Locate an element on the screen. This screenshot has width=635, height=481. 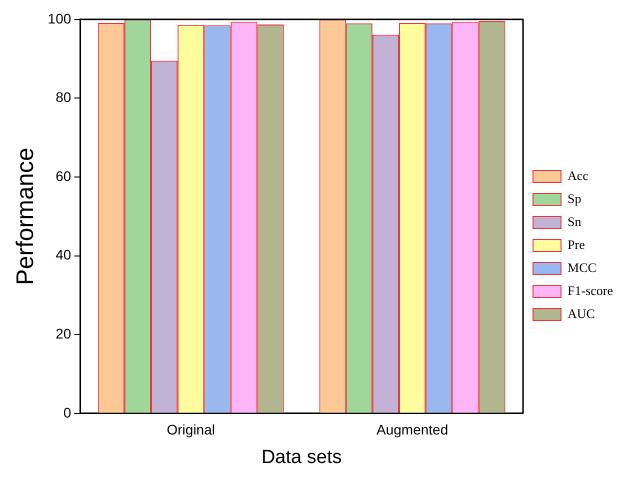
y-tick-label: 40 is located at coordinates (64, 254).